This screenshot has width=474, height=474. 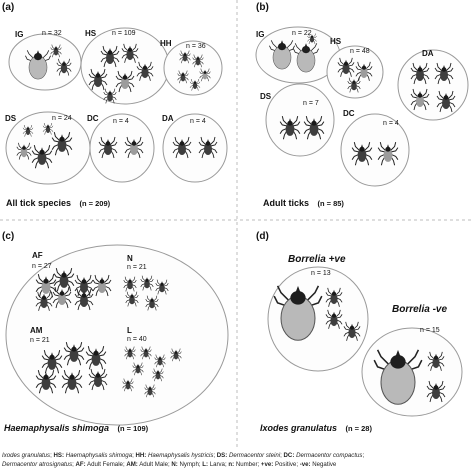 I want to click on group-count-n: n = 21, so click(x=137, y=267).